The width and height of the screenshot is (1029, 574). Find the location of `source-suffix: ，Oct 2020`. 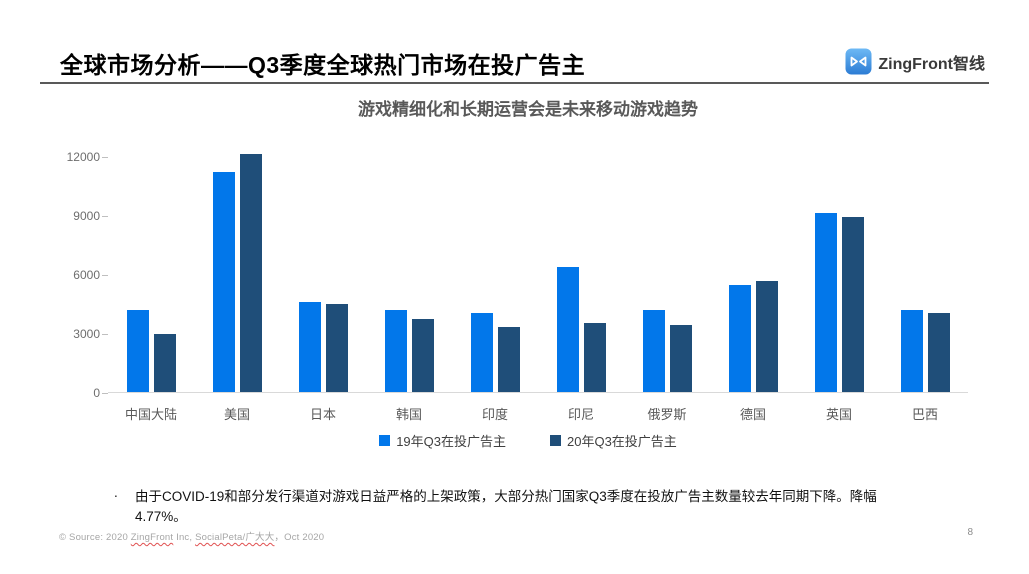

source-suffix: ，Oct 2020 is located at coordinates (299, 537).